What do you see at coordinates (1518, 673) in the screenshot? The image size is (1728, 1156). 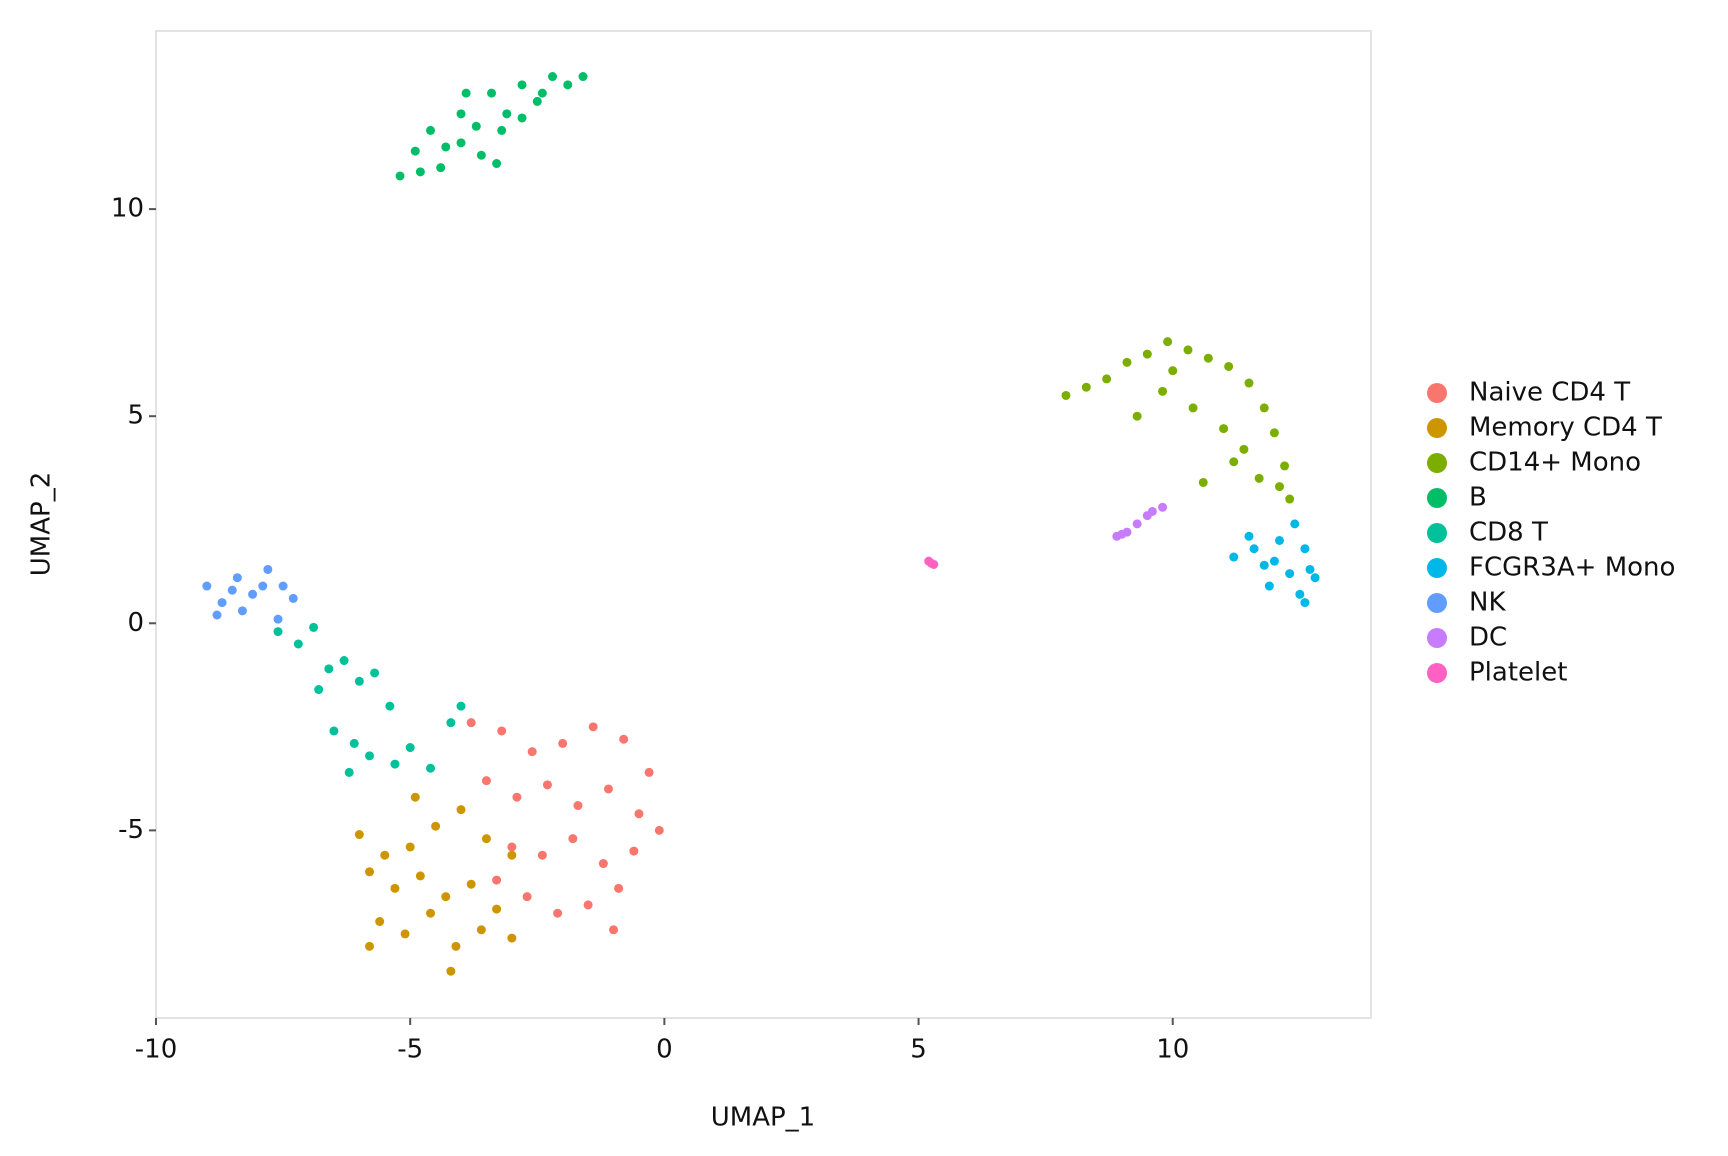 I see `legend-label: Platelet` at bounding box center [1518, 673].